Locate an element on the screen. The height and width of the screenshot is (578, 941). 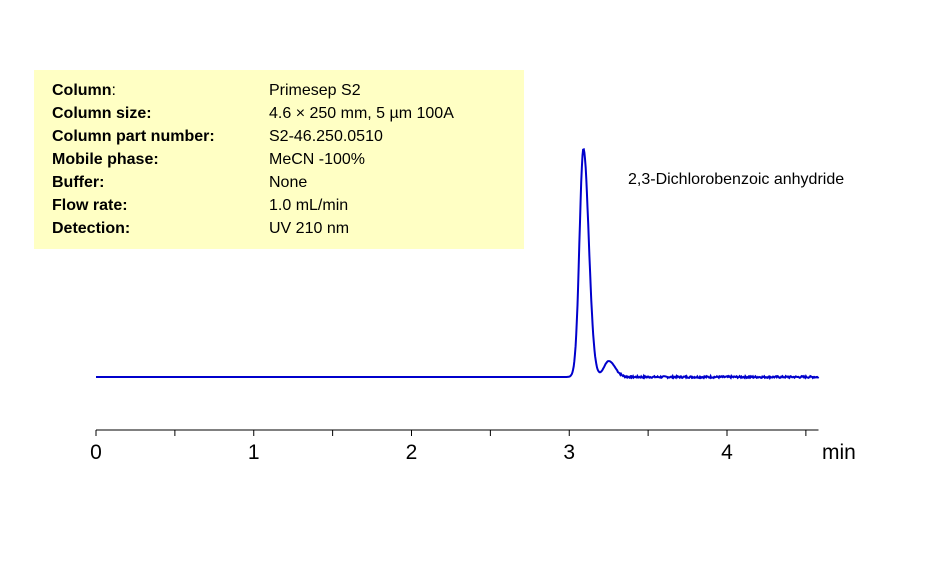
info-value: UV 210 nm is located at coordinates (309, 228).